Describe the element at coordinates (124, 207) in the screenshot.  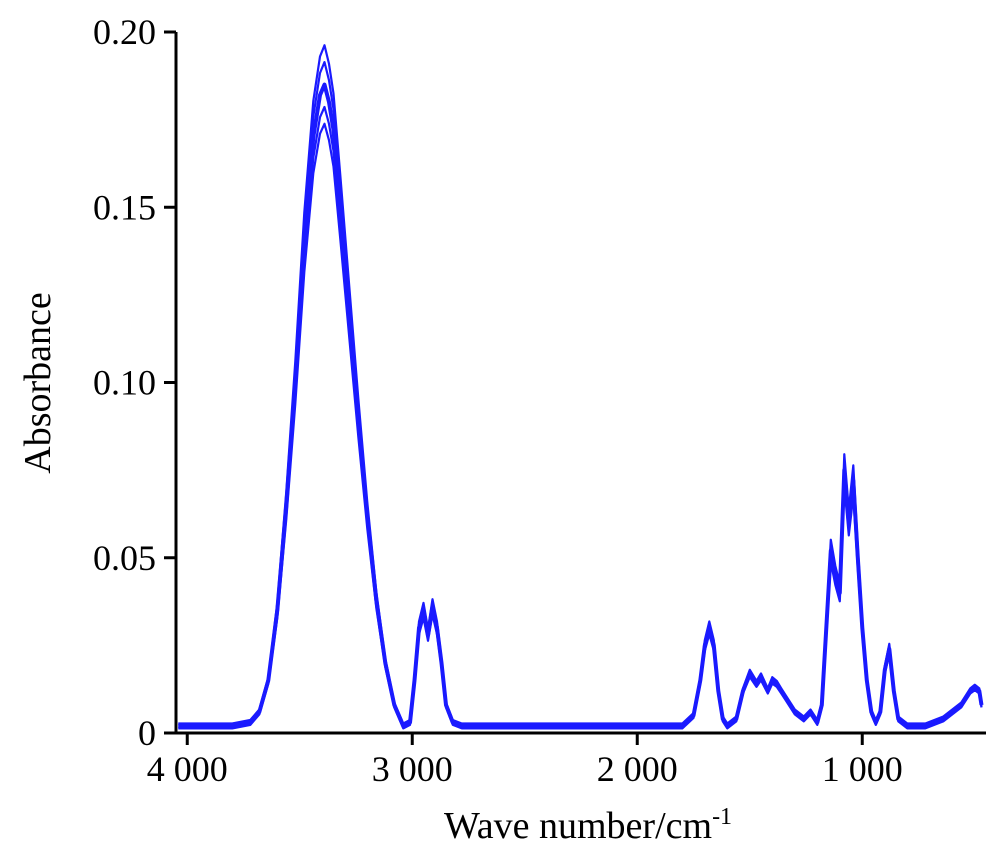
I see `y-tick-label: 0.15` at that location.